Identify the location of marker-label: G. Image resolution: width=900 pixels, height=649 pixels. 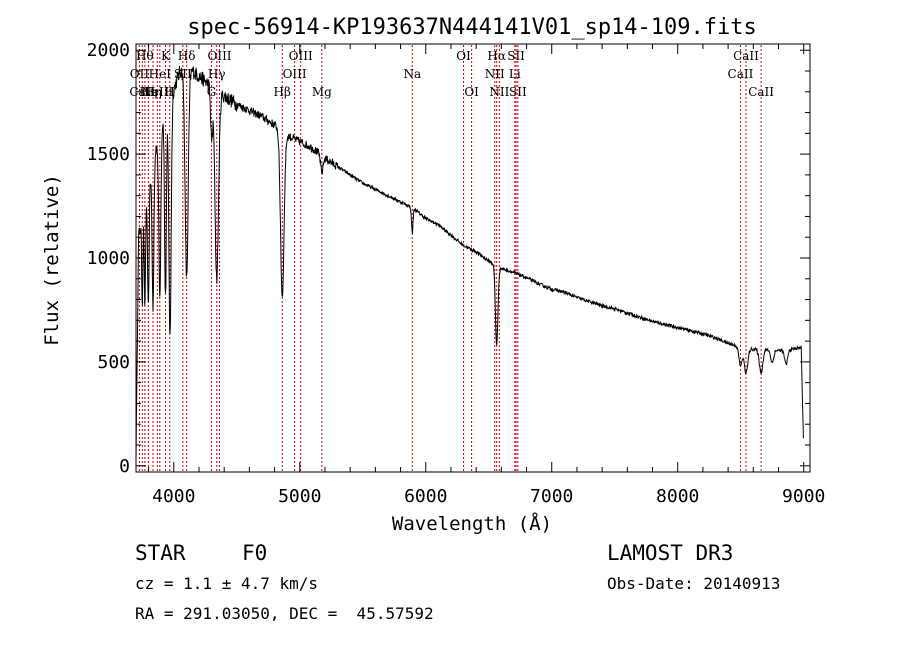
(212, 92).